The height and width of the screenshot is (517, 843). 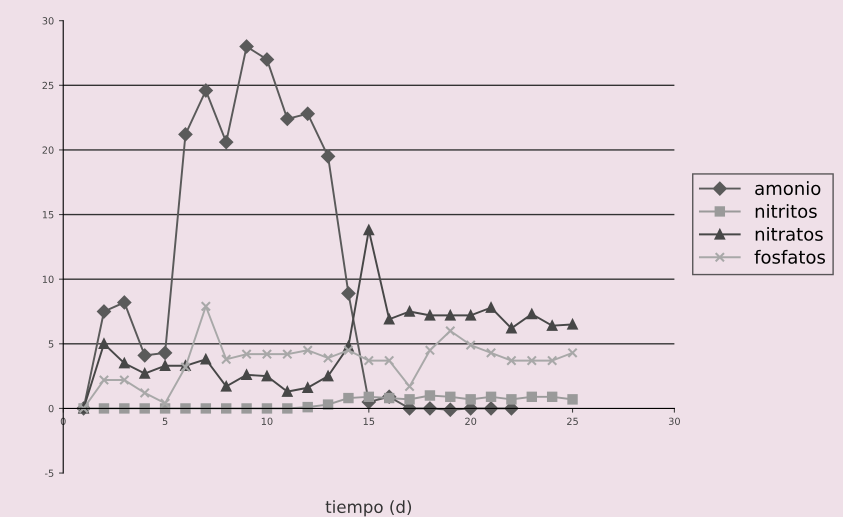 What do you see at coordinates (48, 280) in the screenshot?
I see `y-tick-label: 10` at bounding box center [48, 280].